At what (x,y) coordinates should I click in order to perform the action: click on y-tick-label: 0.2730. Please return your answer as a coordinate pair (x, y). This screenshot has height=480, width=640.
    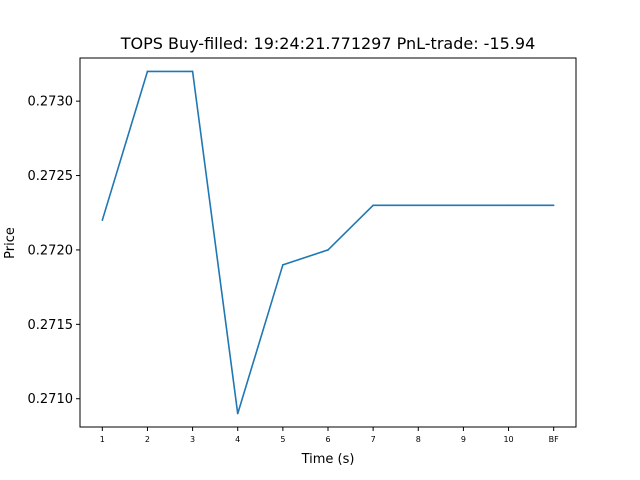
    Looking at the image, I should click on (51, 102).